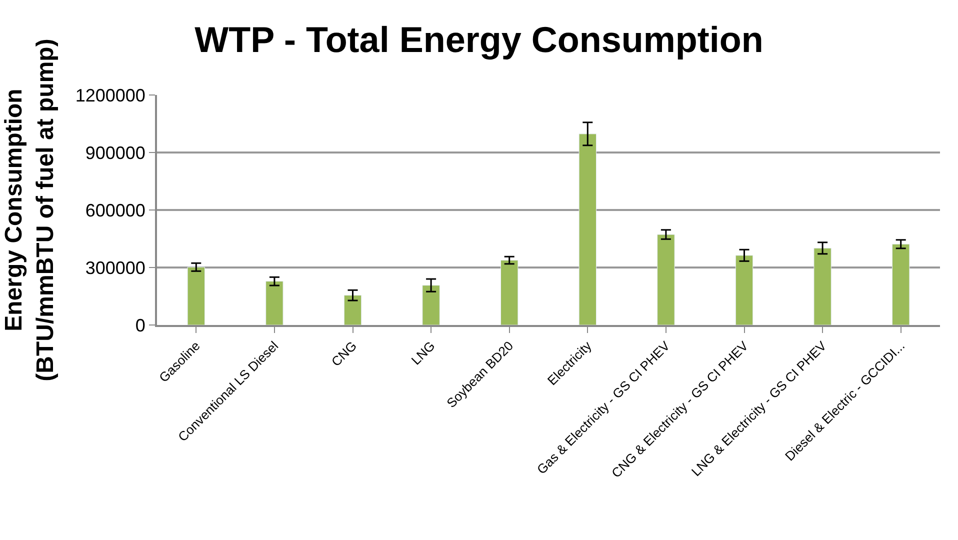  What do you see at coordinates (479, 39) in the screenshot?
I see `chart-title: WTP - Total Energy Consumption` at bounding box center [479, 39].